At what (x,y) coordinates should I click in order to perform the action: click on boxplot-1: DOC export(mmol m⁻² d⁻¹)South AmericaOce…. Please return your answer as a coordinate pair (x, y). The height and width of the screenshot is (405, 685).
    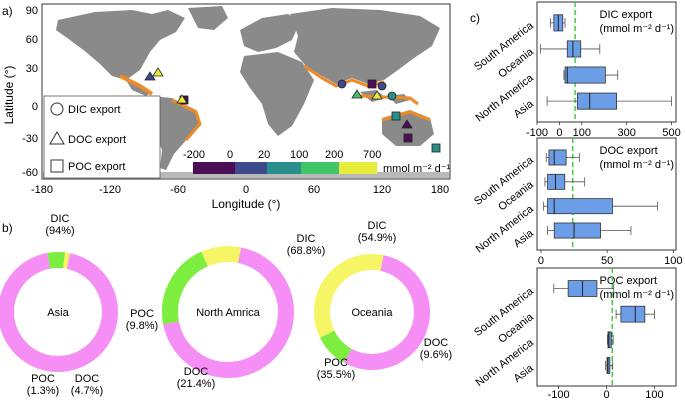
    Looking at the image, I should click on (577, 202).